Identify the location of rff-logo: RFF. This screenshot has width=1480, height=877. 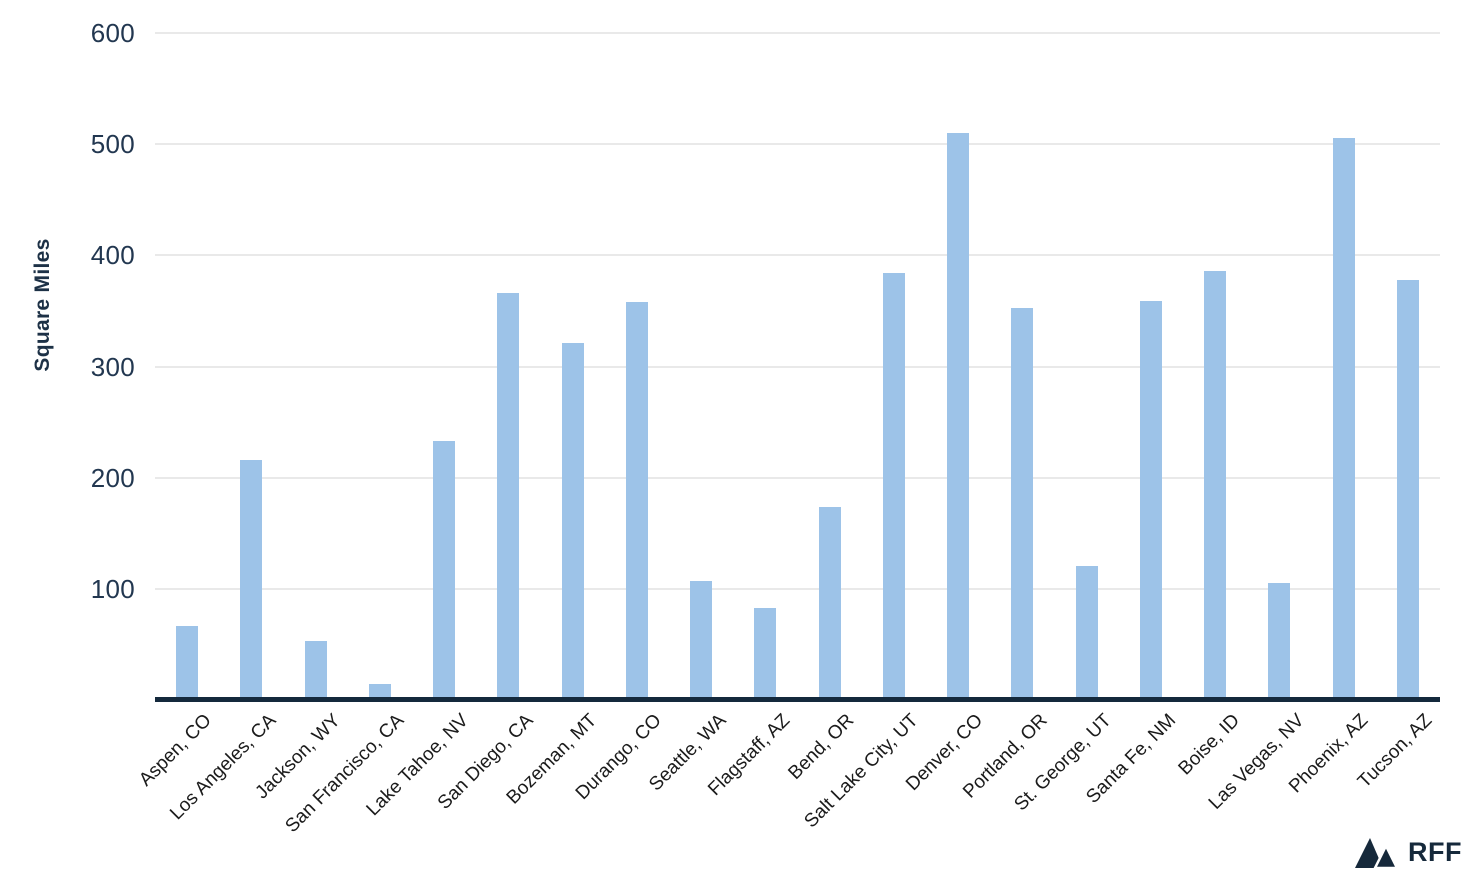
(1408, 852).